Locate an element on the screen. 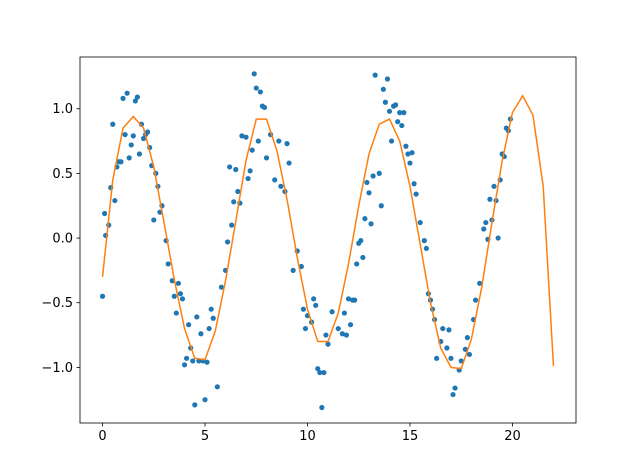  x-tick-label: 15 is located at coordinates (410, 436).